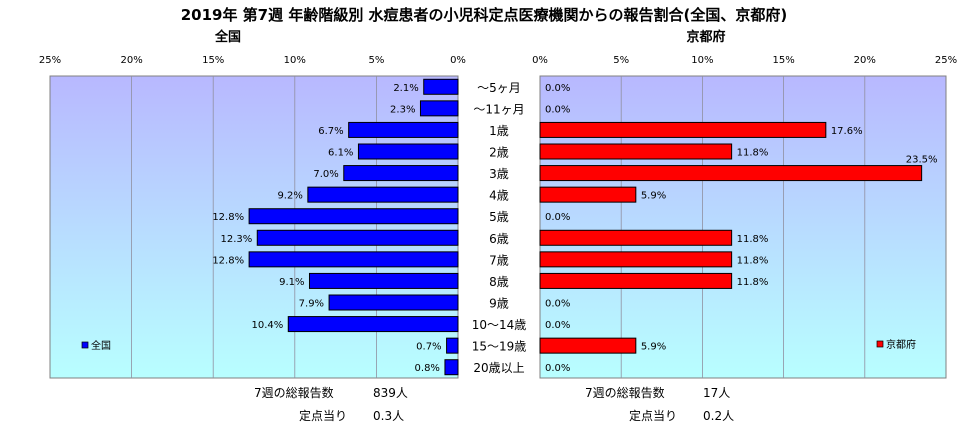  What do you see at coordinates (325, 174) in the screenshot?
I see `data-label-left: 7.0%` at bounding box center [325, 174].